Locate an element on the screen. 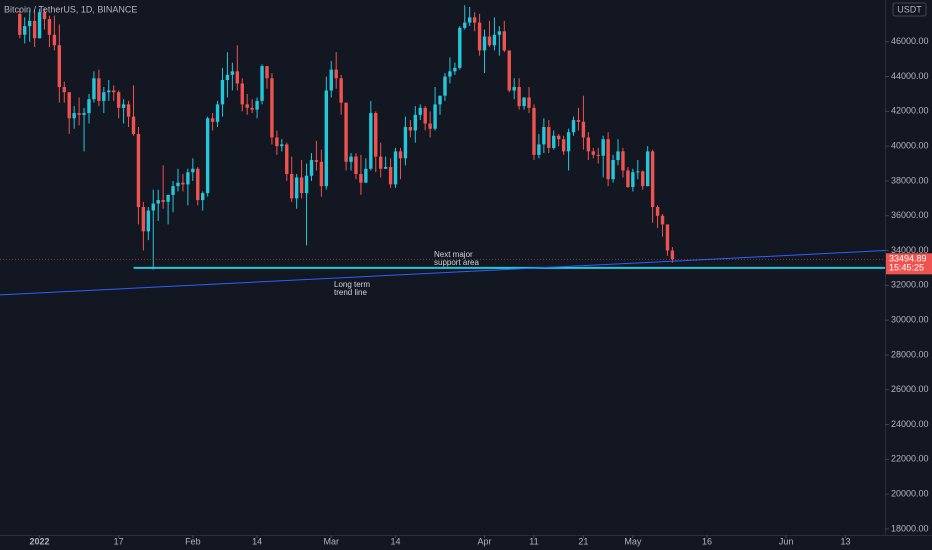 The image size is (932, 550). y-tick-label: 20000.00 is located at coordinates (910, 493).